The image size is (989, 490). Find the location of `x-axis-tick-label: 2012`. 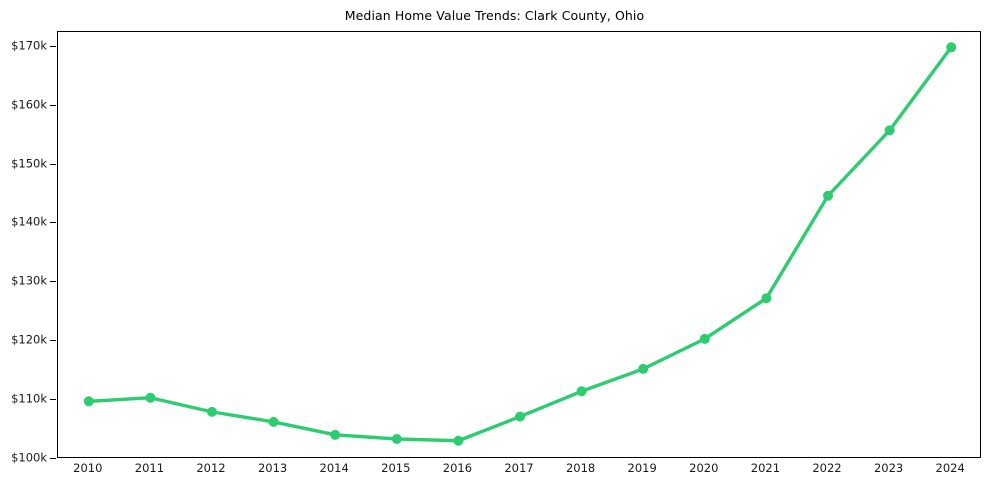

x-axis-tick-label: 2012 is located at coordinates (211, 468).